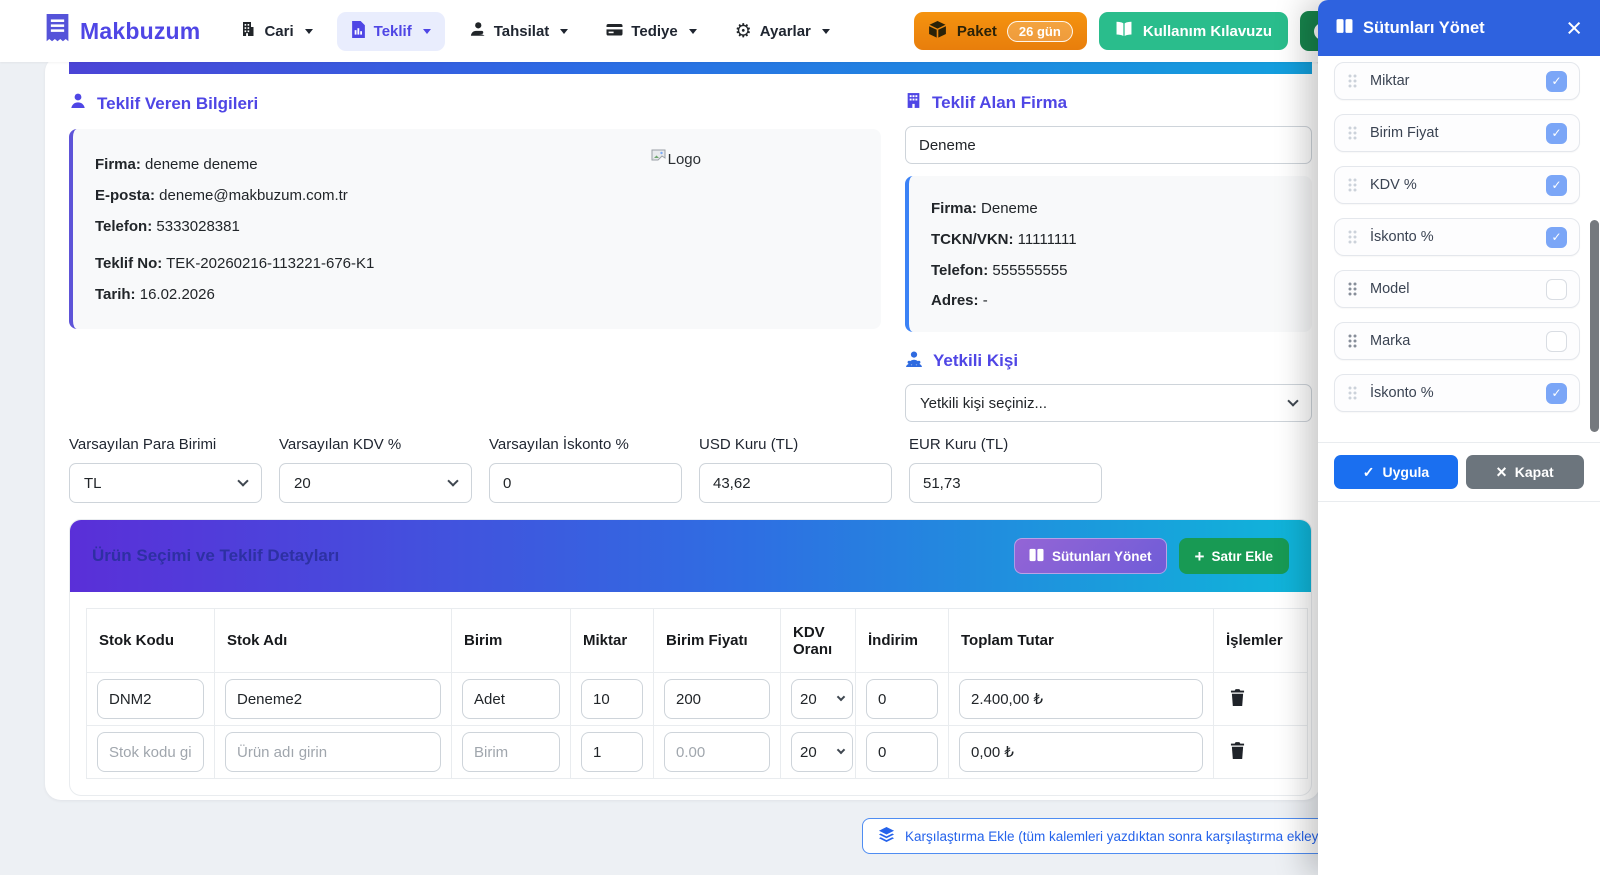  What do you see at coordinates (124, 226) in the screenshot?
I see `telefon-label: Telefon:` at bounding box center [124, 226].